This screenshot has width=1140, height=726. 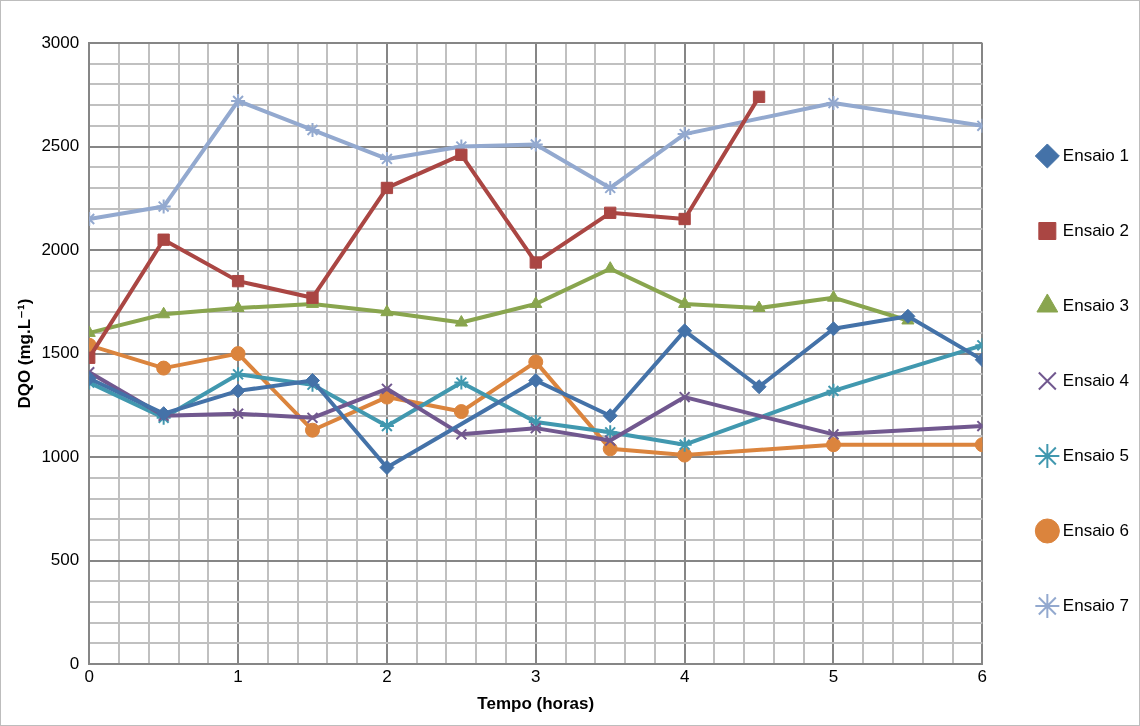 I want to click on x-tick-label: 1, so click(x=238, y=677).